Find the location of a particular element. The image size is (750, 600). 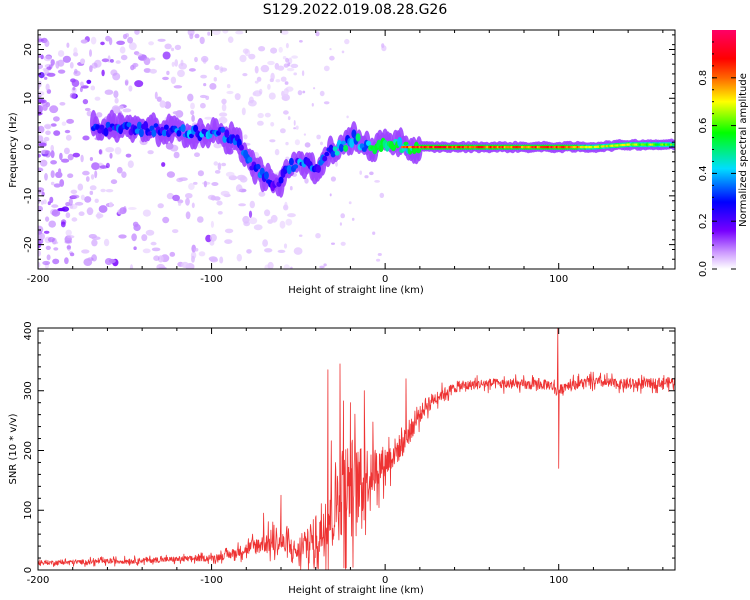

colorbar-tick-label: 0.6 is located at coordinates (703, 126).